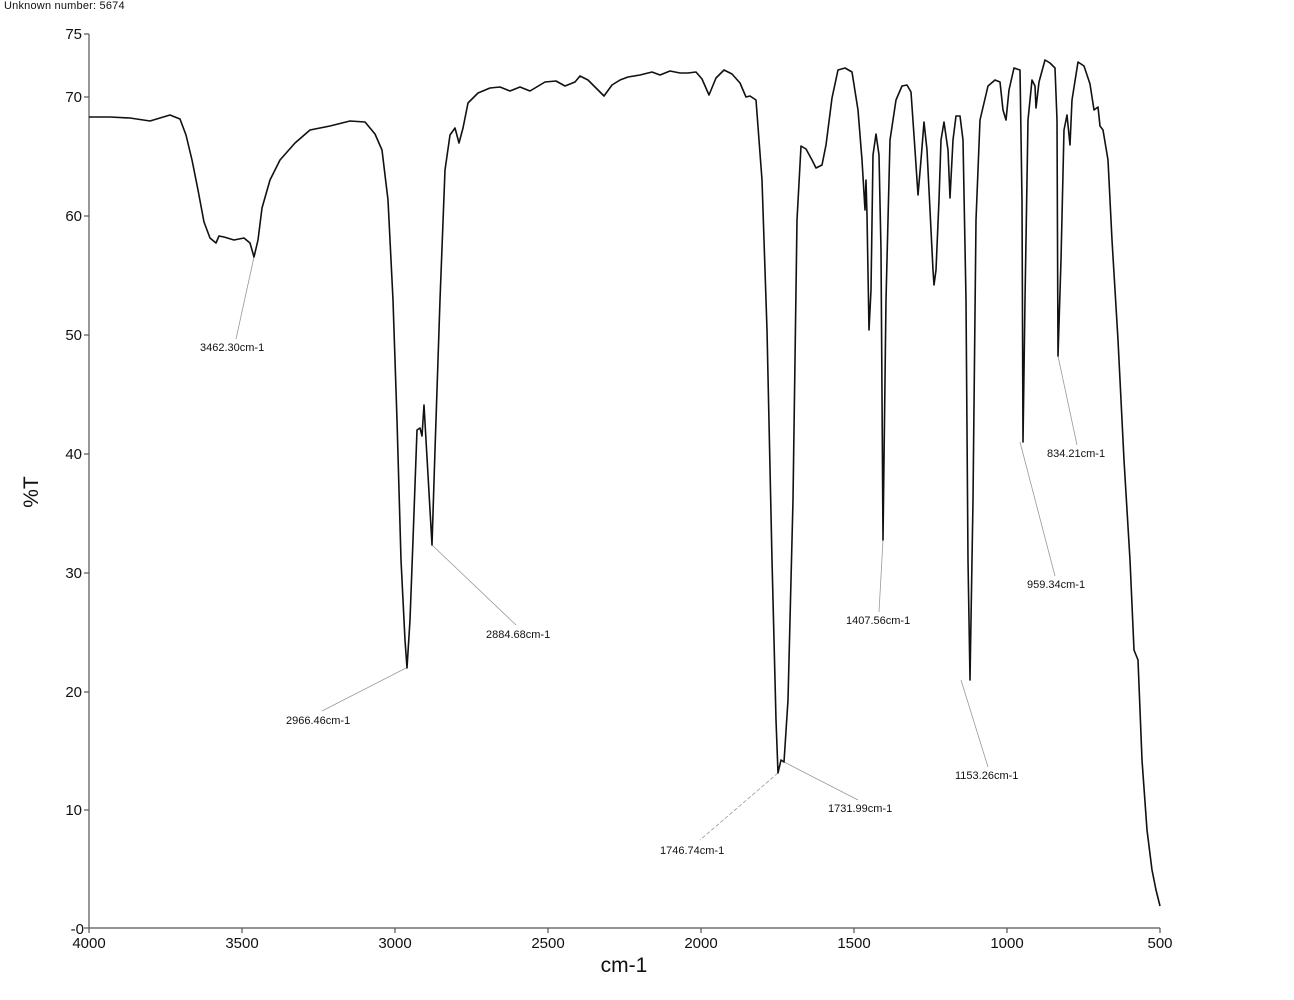 This screenshot has height=1000, width=1294. I want to click on y-tick-labels: 75 70 60 50 40 30 20 10 -0, so click(74, 482).